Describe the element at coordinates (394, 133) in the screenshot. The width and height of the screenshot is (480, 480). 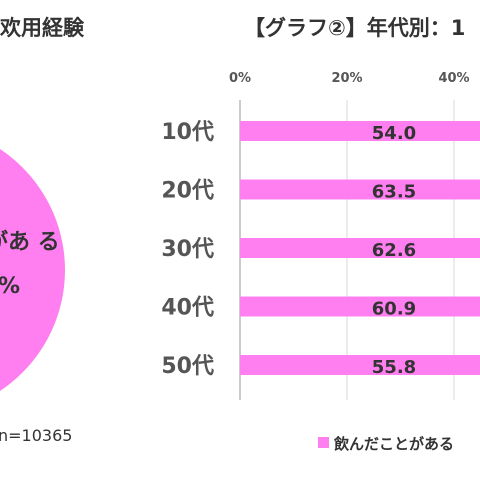
I see `bar-value-label: 54.0` at that location.